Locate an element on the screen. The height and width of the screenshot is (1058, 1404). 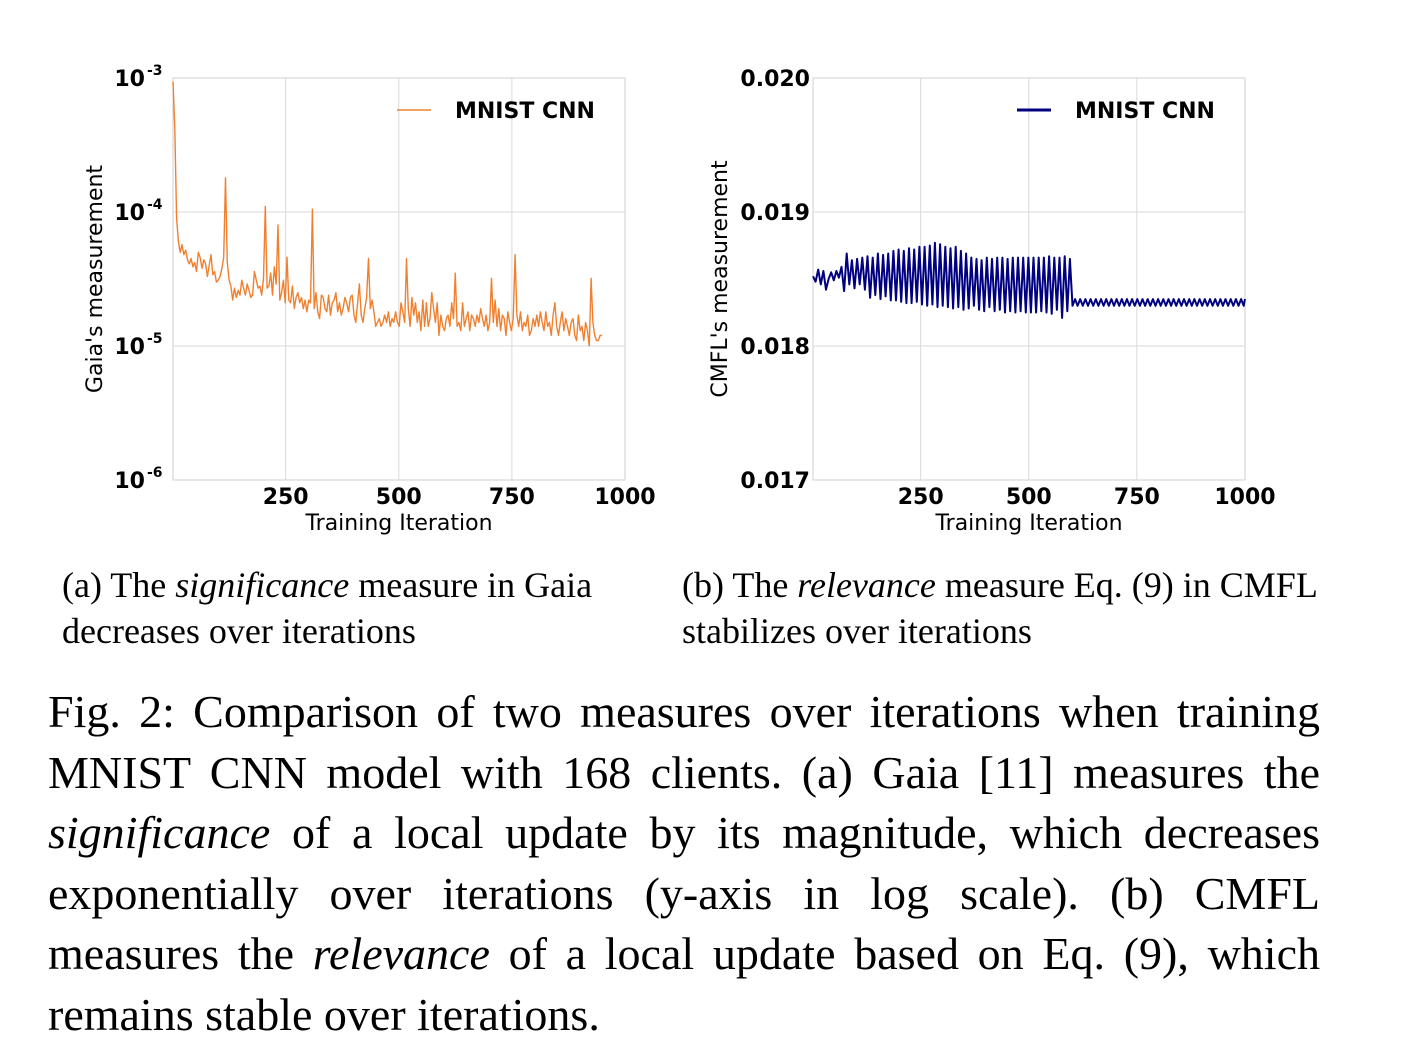
y-tick-label: 0.018 is located at coordinates (775, 347).